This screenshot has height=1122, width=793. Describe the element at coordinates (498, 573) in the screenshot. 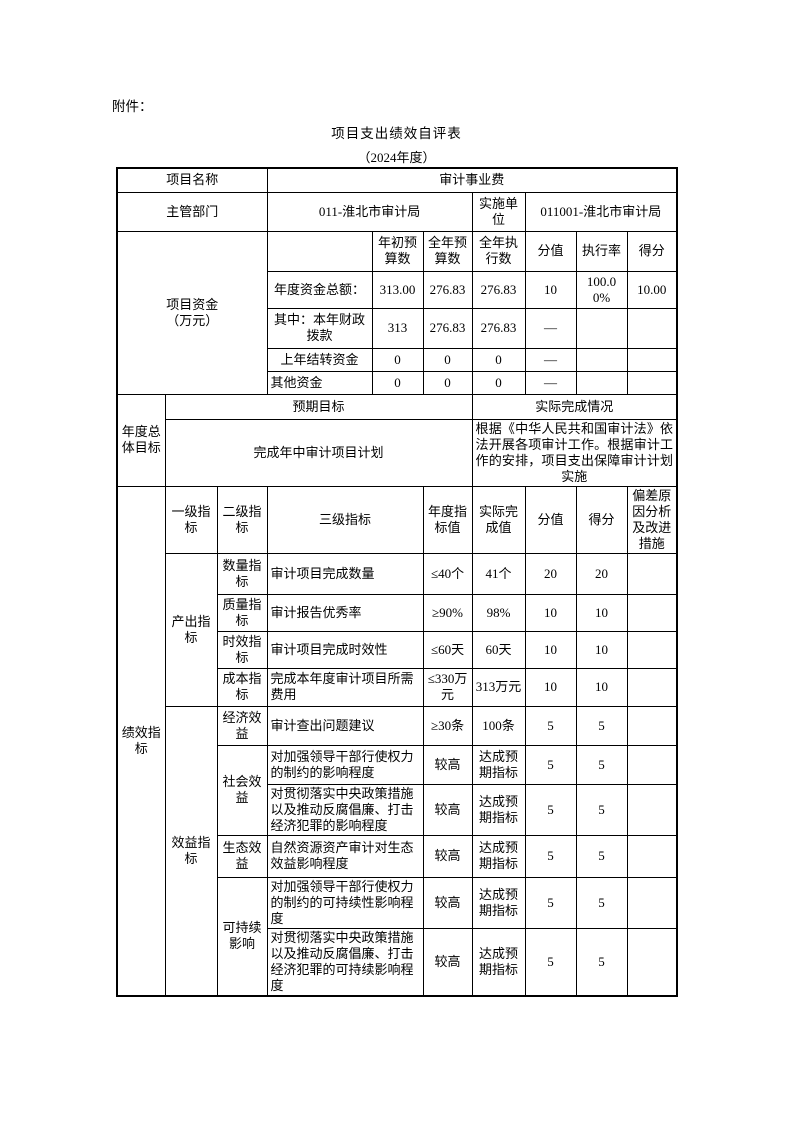

I see `actual-value-cell: 41个` at that location.